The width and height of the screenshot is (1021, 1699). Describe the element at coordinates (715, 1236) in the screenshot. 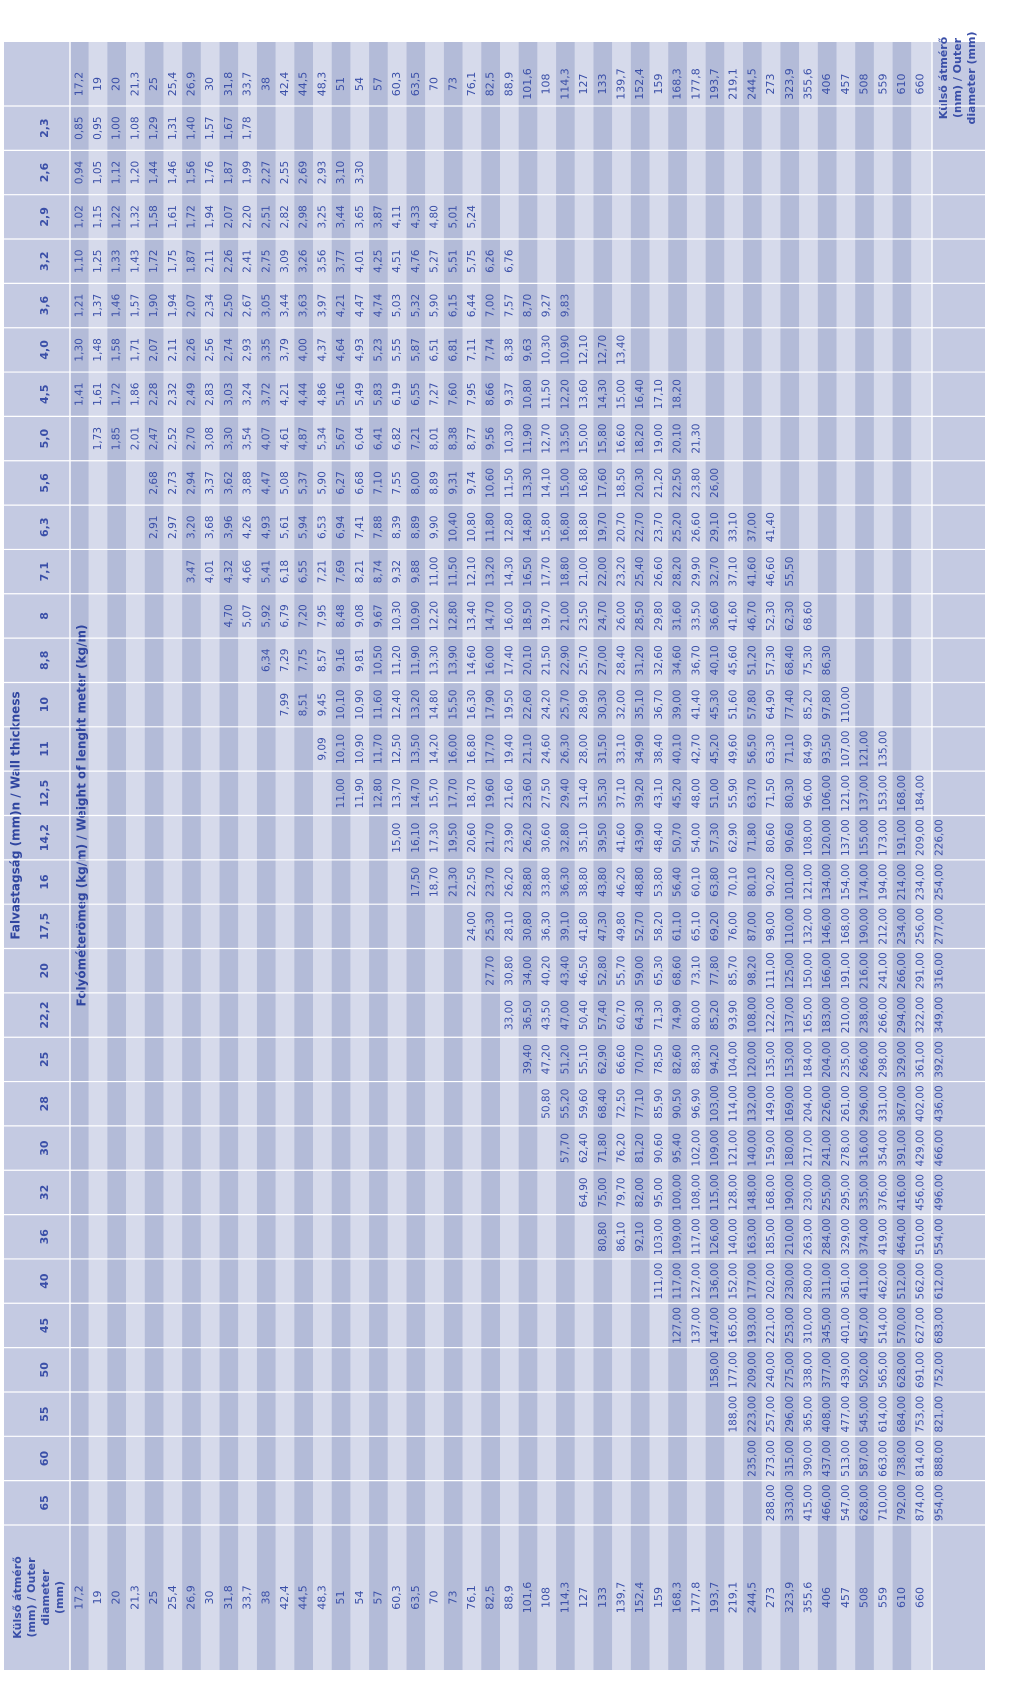

I see `table-cell: 126,00` at that location.